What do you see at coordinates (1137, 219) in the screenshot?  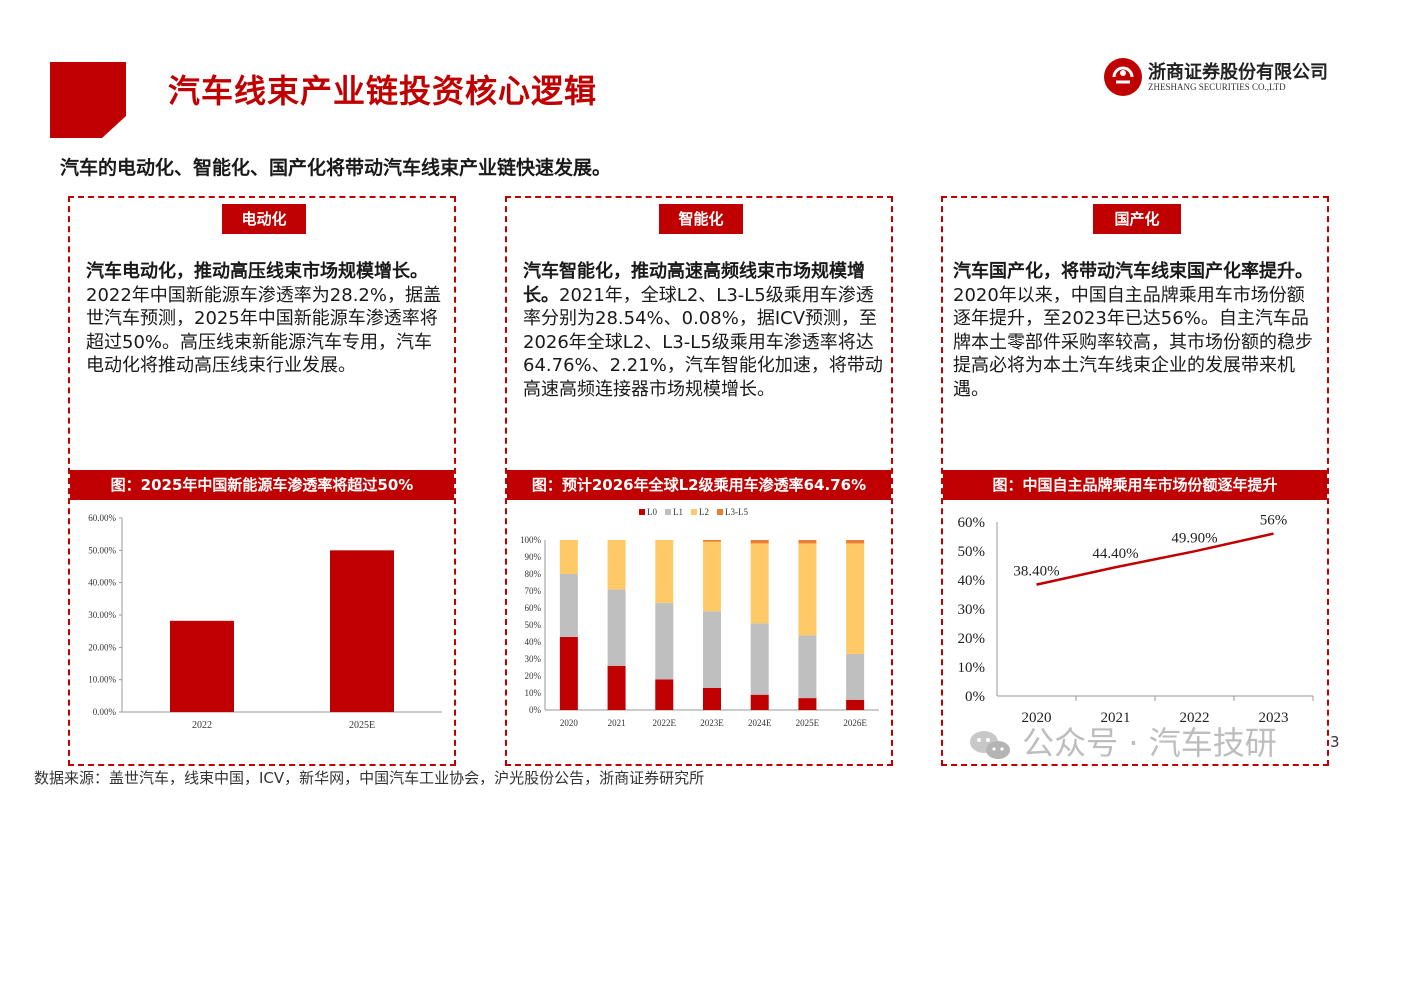 I see `panel-tag: 国产化` at bounding box center [1137, 219].